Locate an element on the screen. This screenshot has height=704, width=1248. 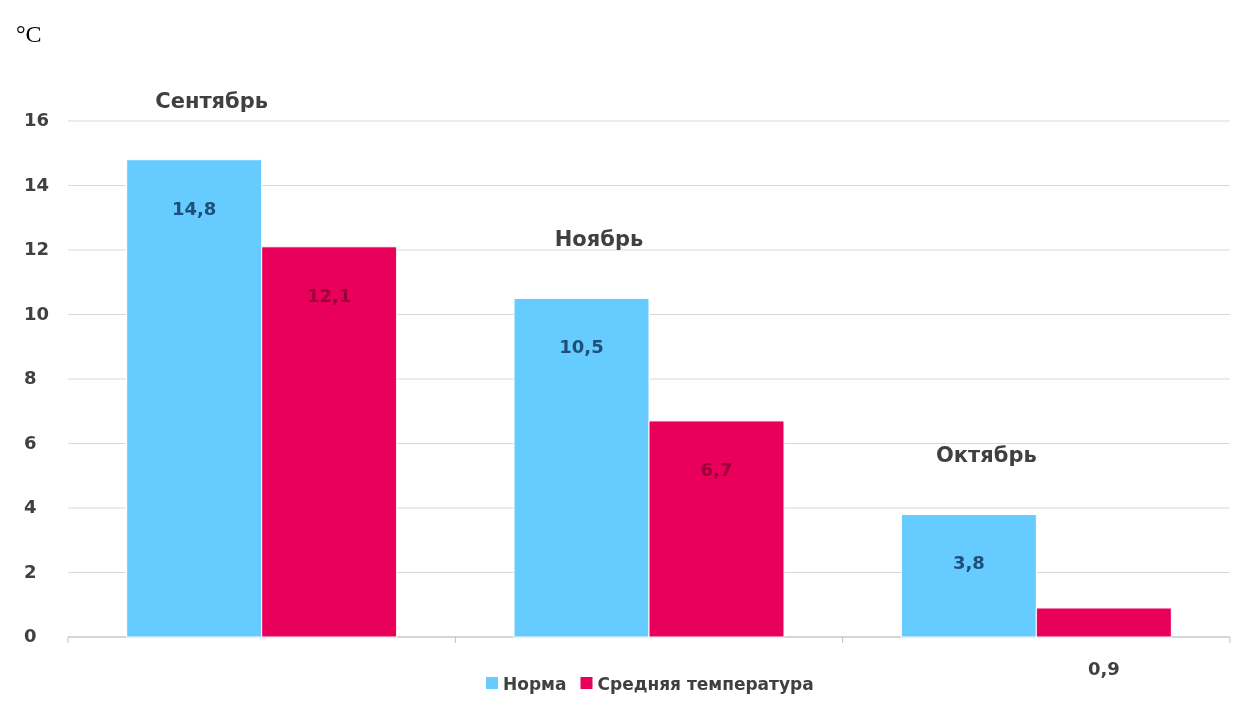
data-label: 0,9 is located at coordinates (1103, 668).